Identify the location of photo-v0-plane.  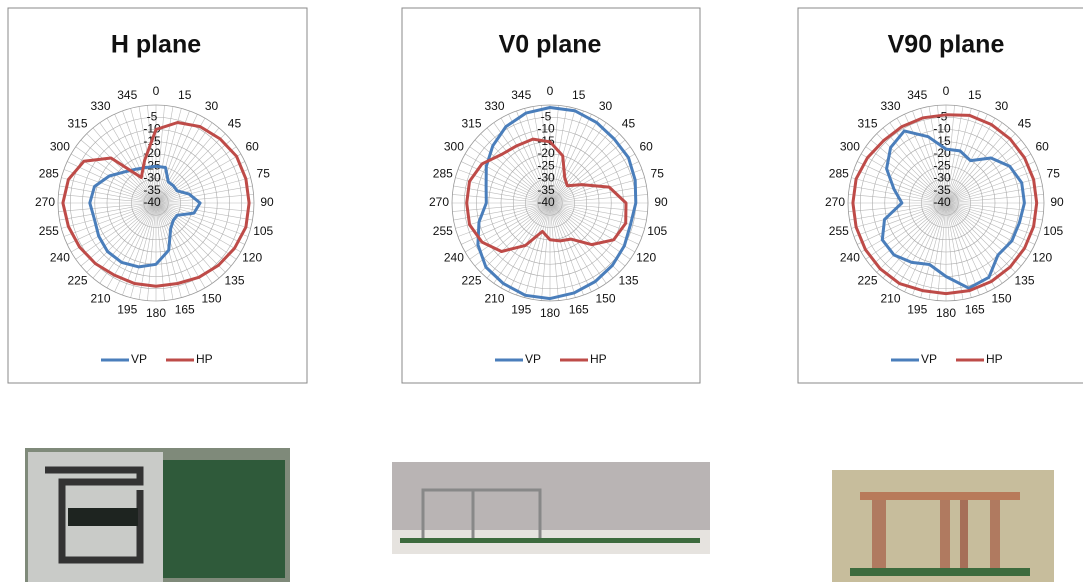
(551, 508).